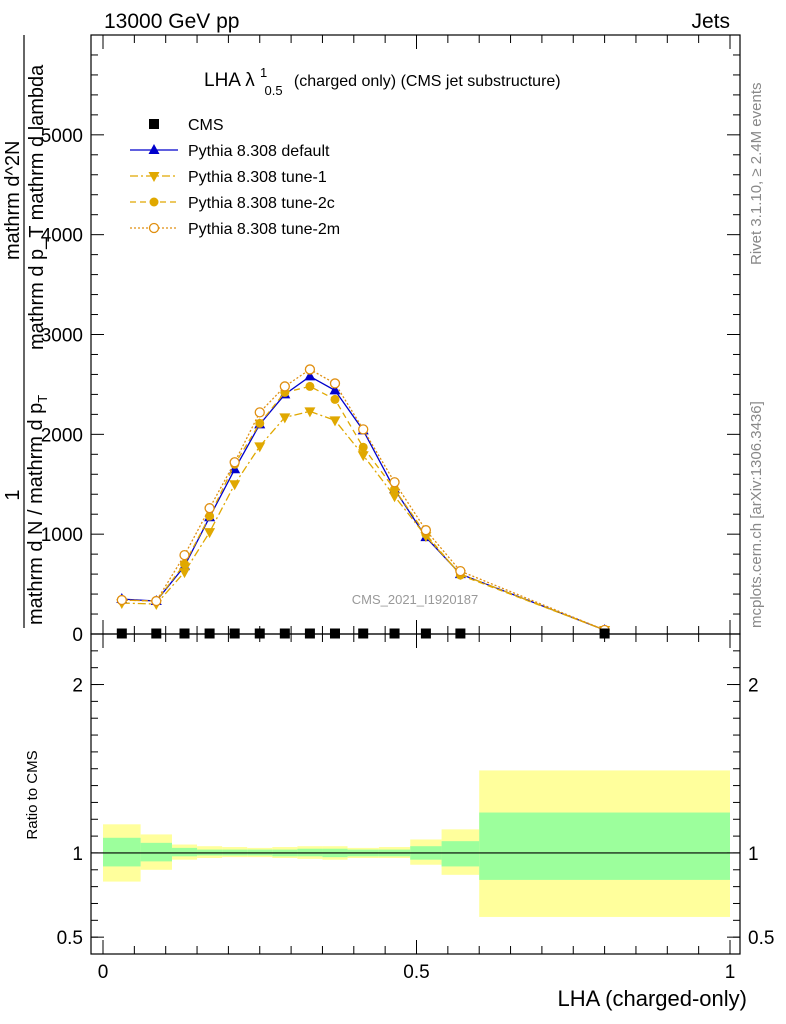 This screenshot has width=786, height=1024. Describe the element at coordinates (363, 508) in the screenshot. I see `series-line` at that location.